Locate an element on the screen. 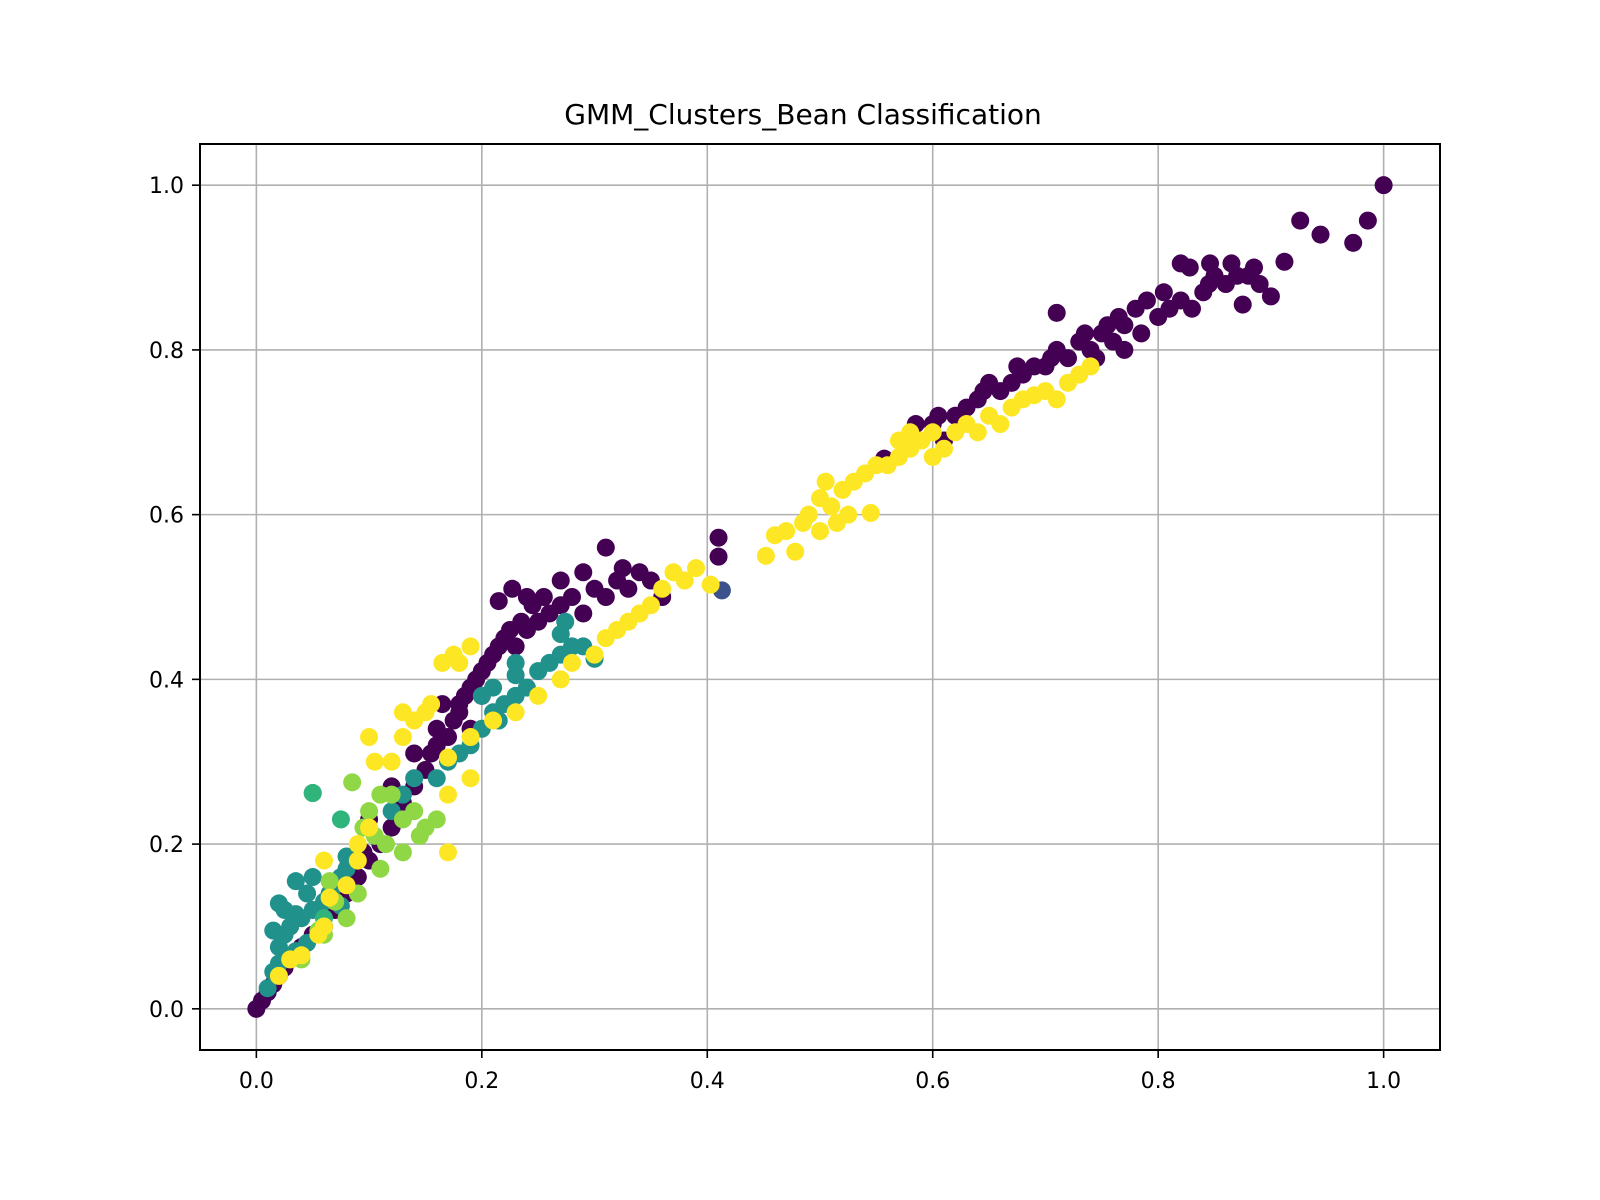 The height and width of the screenshot is (1200, 1600). x-tick-label: 0.2 is located at coordinates (481, 1081).